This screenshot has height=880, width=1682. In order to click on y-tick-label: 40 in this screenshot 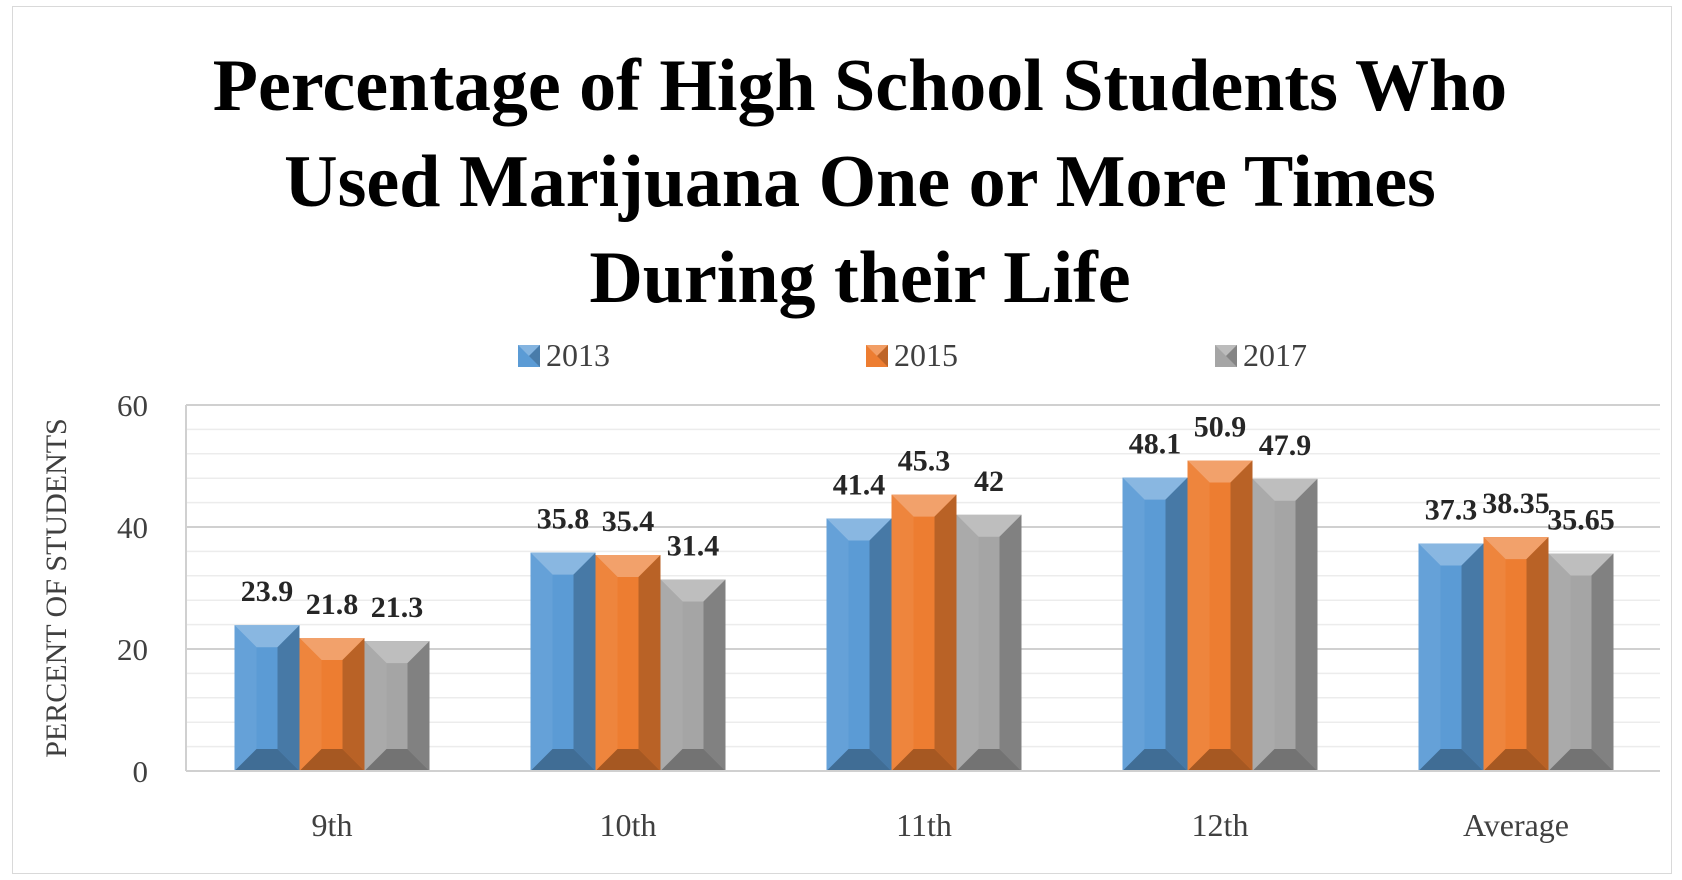, I will do `click(132, 527)`.